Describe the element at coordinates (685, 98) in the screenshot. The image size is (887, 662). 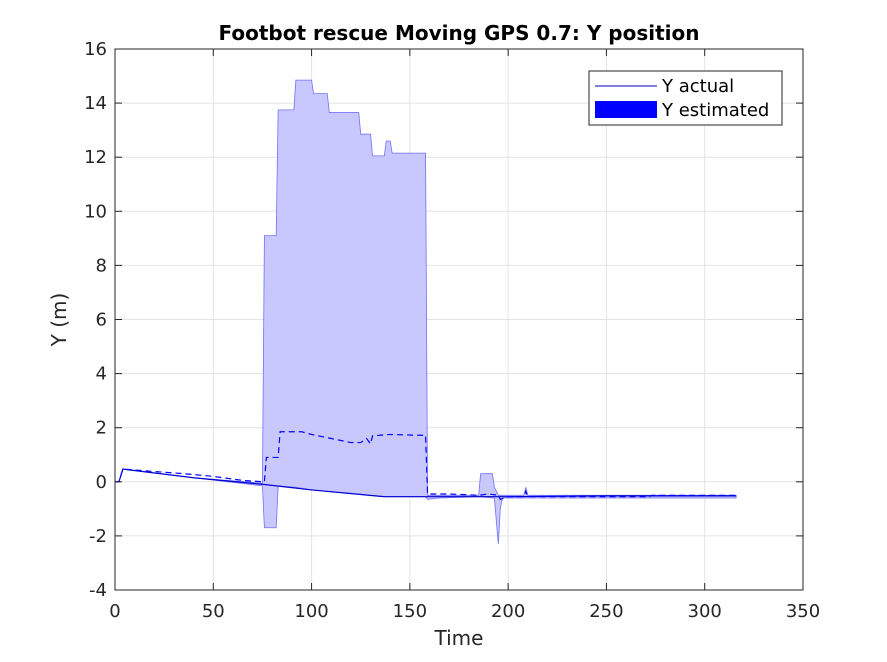
I see `legend: Y actual Y estimated` at that location.